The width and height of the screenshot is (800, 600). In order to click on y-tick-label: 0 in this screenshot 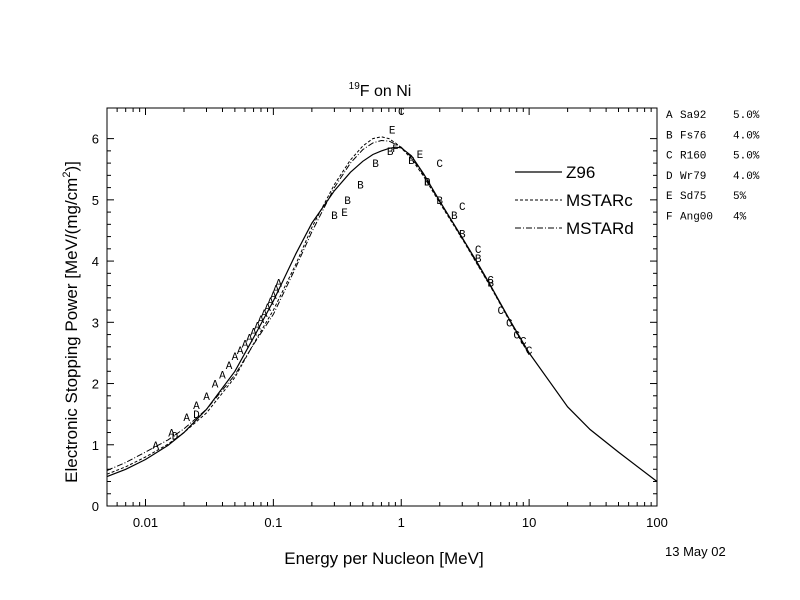, I will do `click(95, 506)`.